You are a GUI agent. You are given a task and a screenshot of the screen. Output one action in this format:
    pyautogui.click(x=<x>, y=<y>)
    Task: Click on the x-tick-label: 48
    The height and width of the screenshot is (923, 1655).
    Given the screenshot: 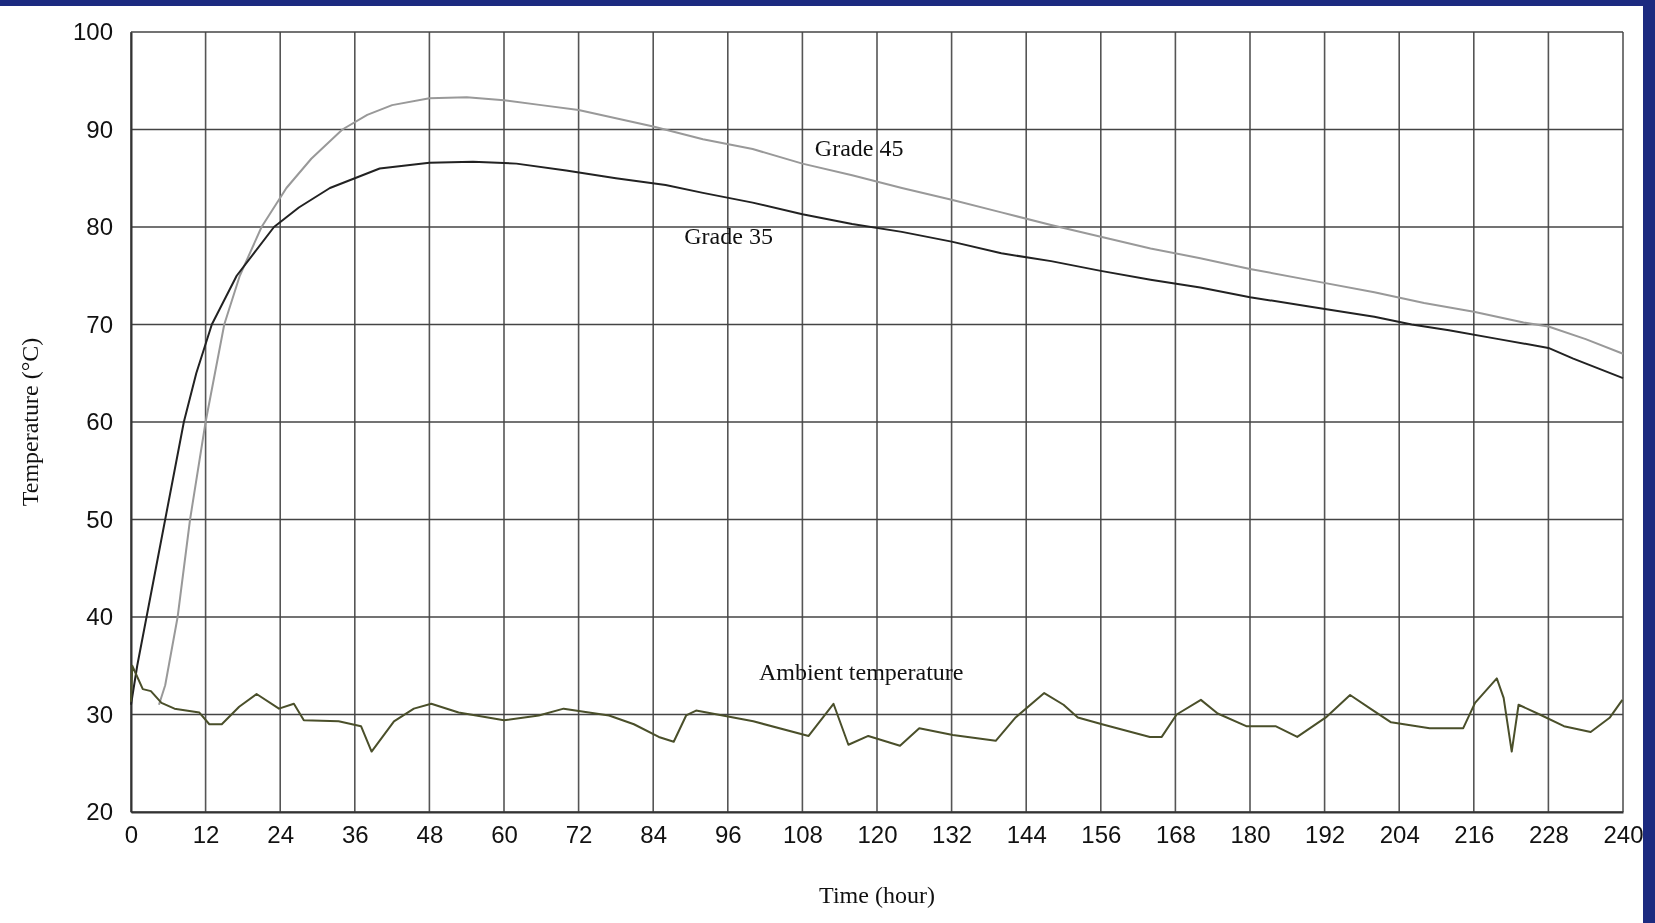 What is the action you would take?
    pyautogui.click(x=430, y=835)
    